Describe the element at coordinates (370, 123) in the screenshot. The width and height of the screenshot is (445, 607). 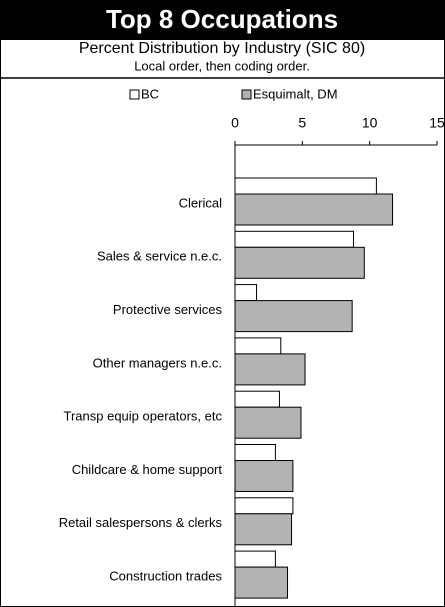
I see `x-tick-label: 10` at that location.